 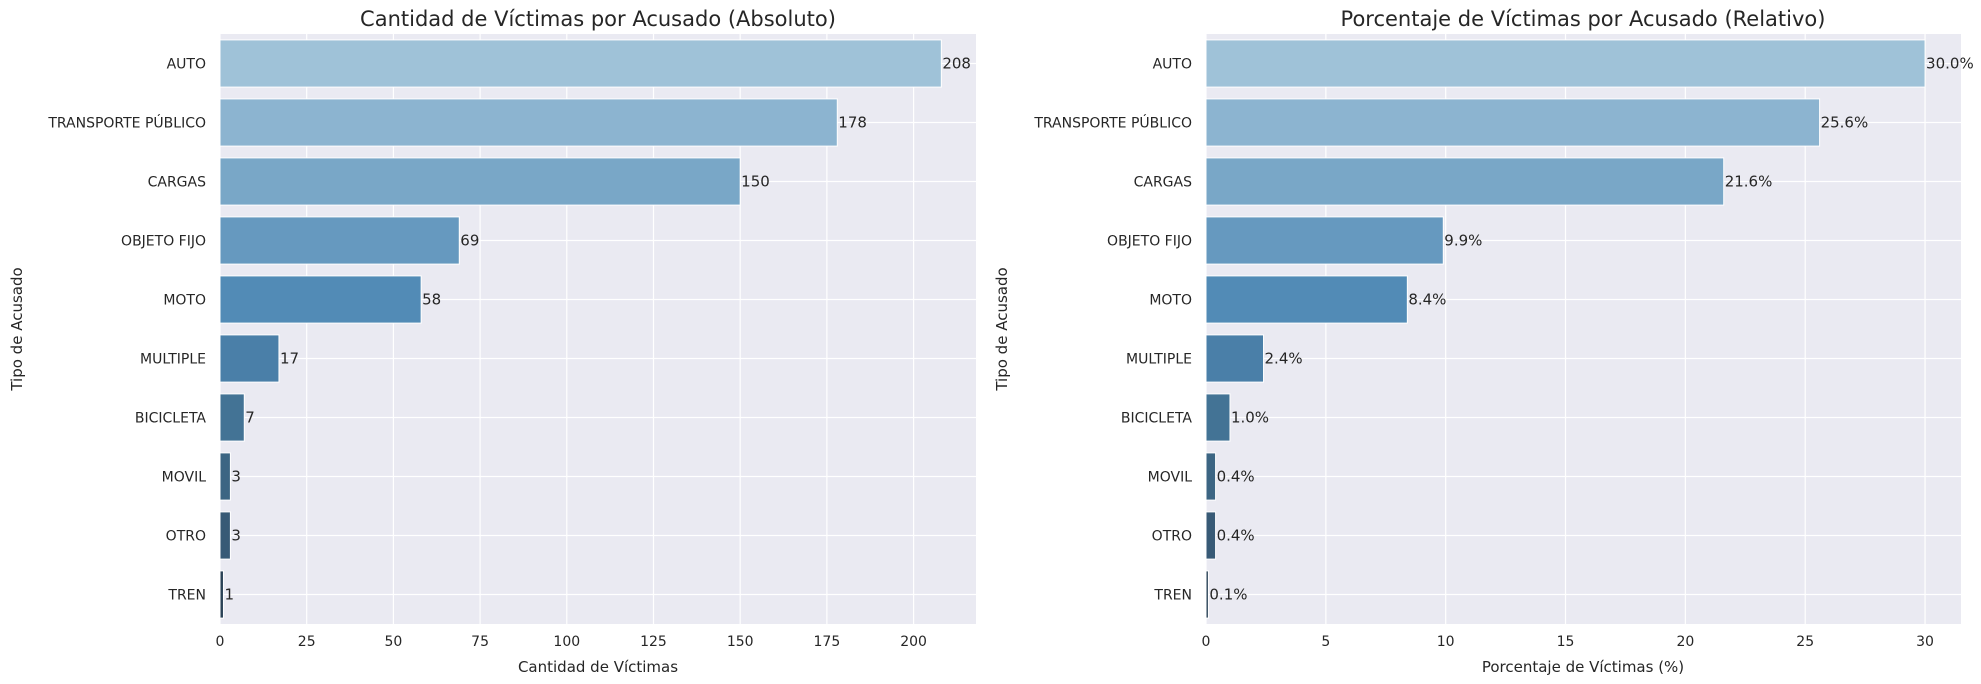 What do you see at coordinates (755, 182) in the screenshot?
I see `data-label: 150` at bounding box center [755, 182].